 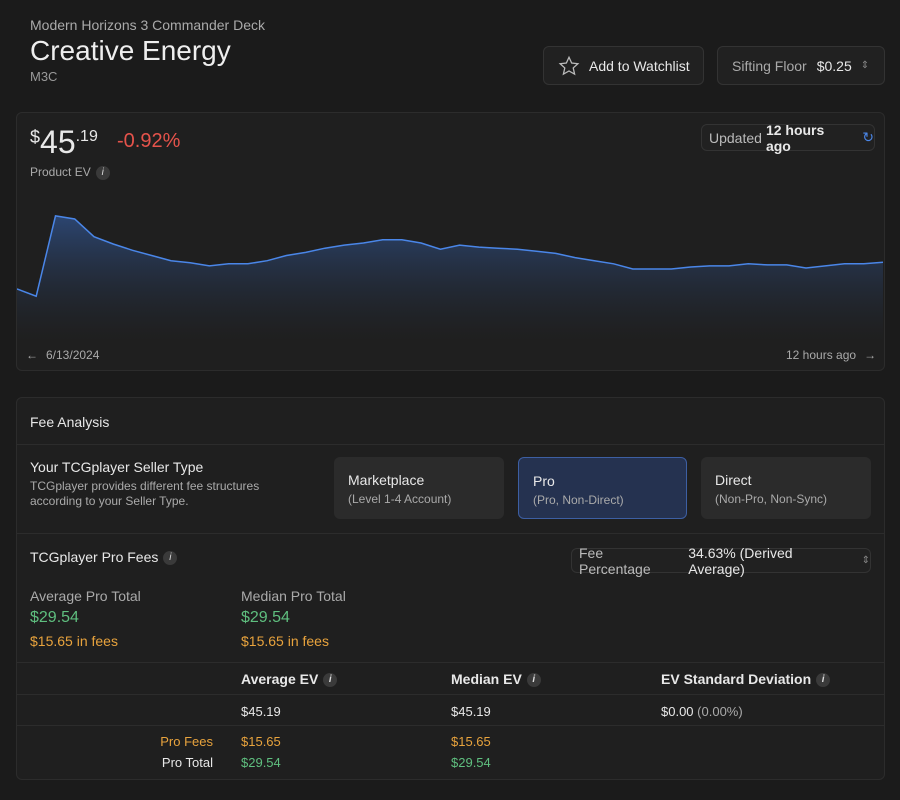 I want to click on price: $45.19, so click(x=64, y=142).